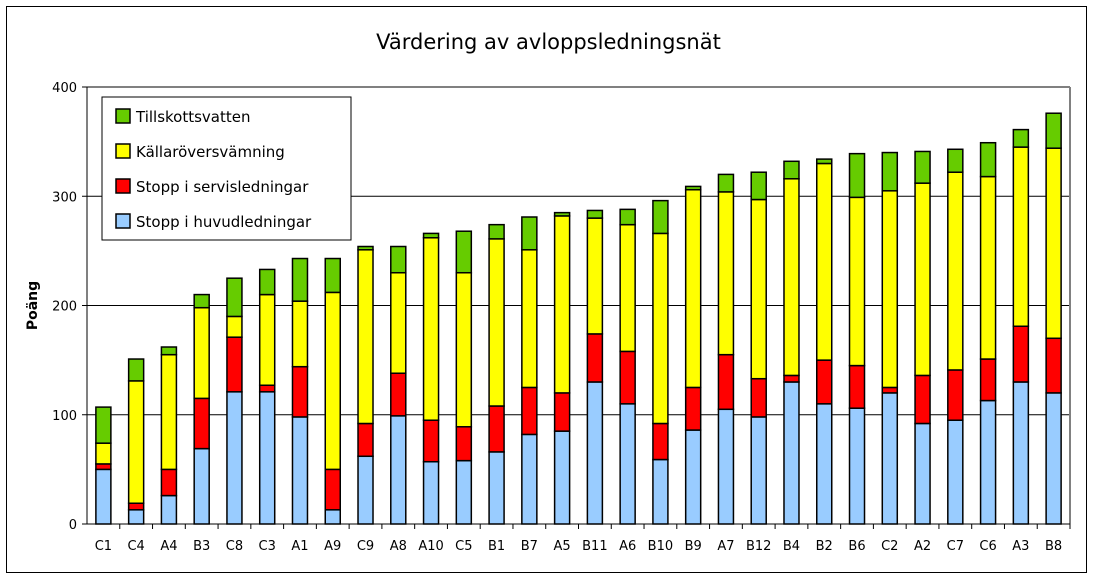 The height and width of the screenshot is (581, 1097). What do you see at coordinates (627, 546) in the screenshot?
I see `x-tick-label: A6` at bounding box center [627, 546].